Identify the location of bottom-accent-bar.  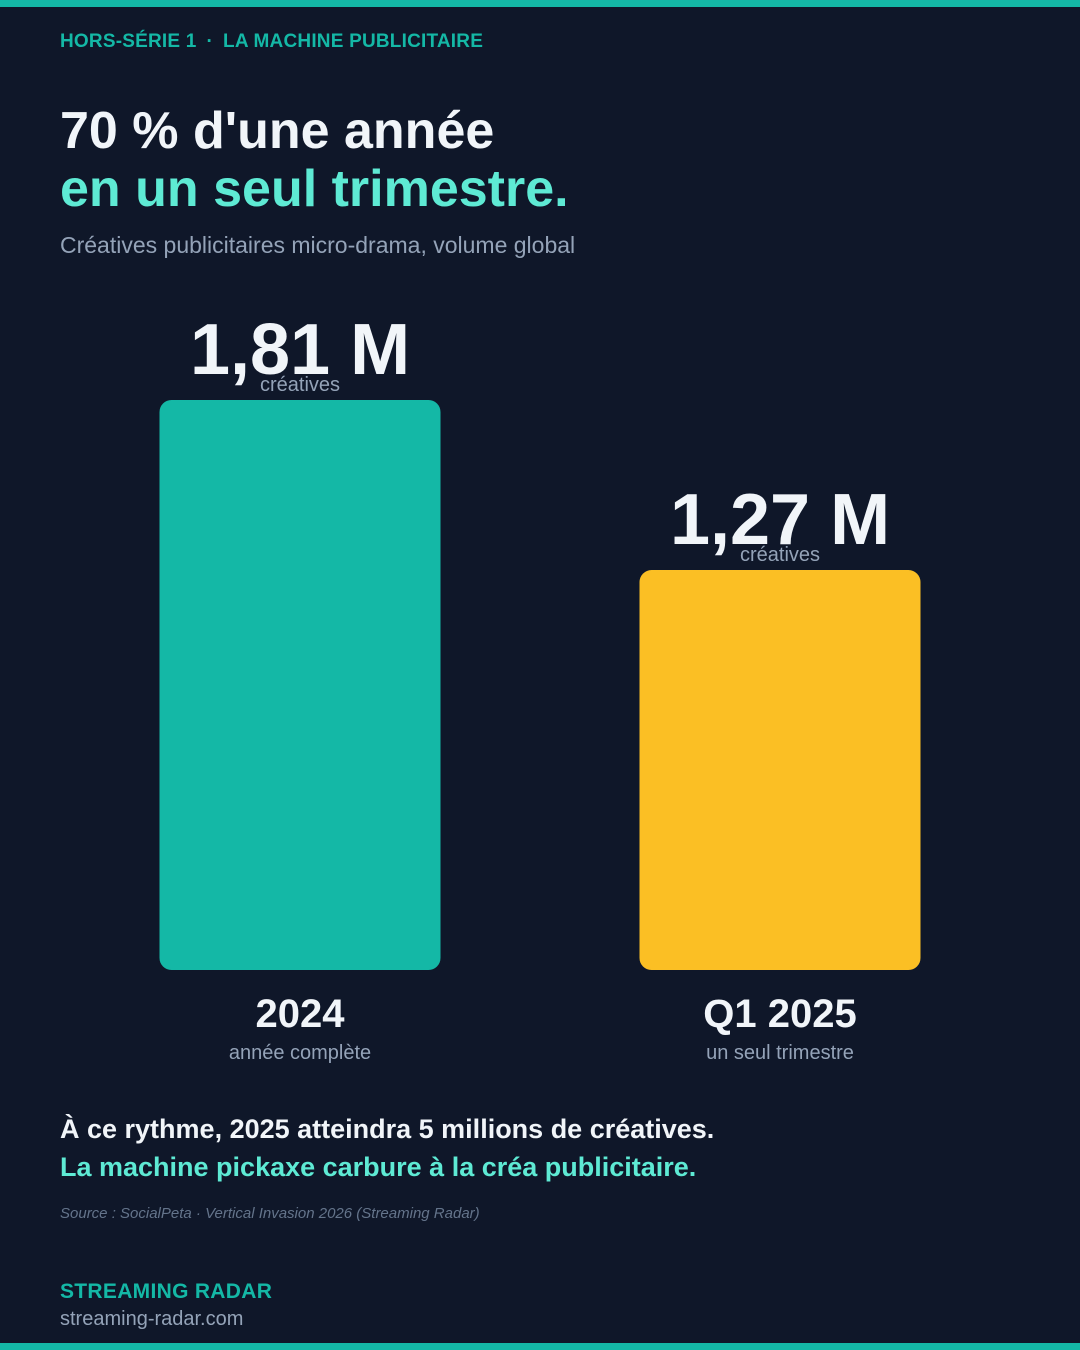
(540, 1346).